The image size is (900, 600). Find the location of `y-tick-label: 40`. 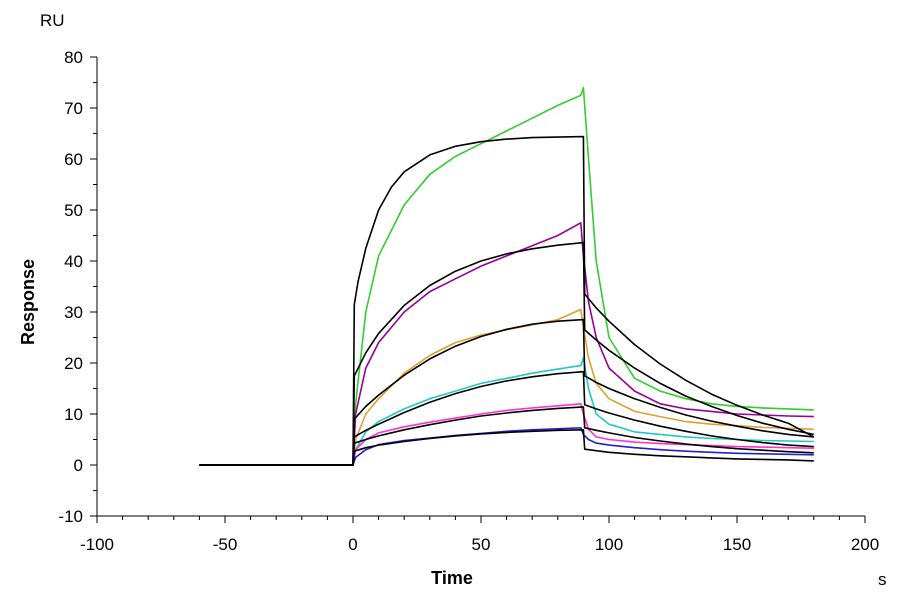

y-tick-label: 40 is located at coordinates (73, 261).